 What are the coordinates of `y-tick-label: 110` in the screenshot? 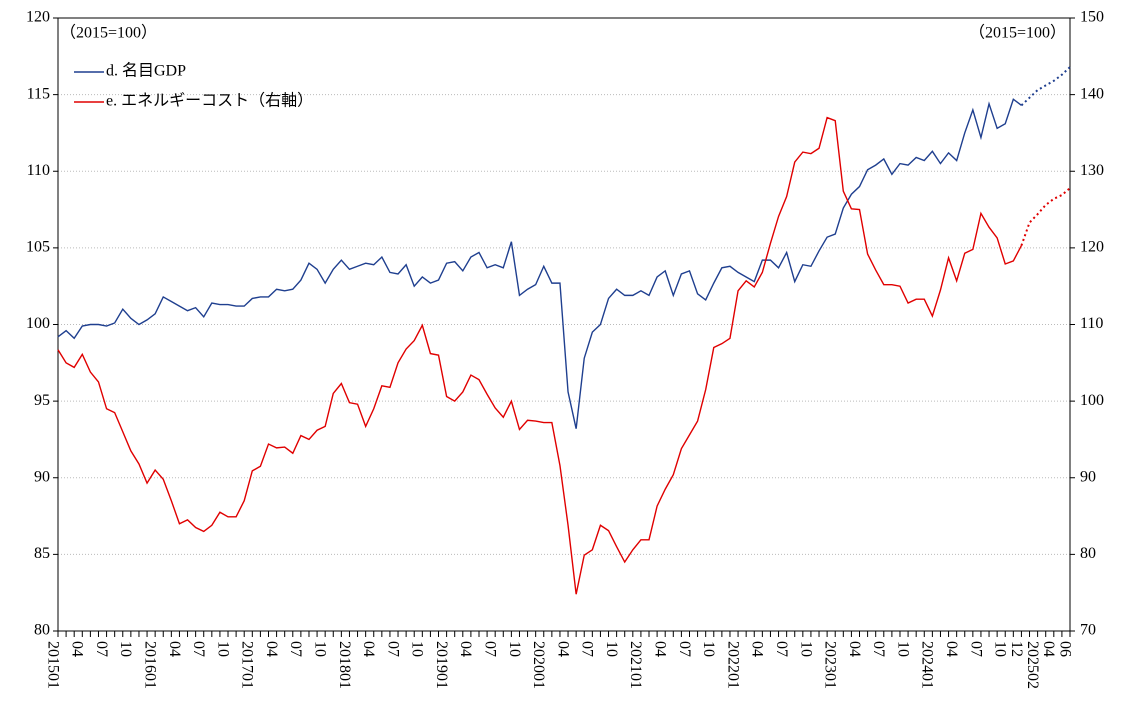 It's located at (38, 170).